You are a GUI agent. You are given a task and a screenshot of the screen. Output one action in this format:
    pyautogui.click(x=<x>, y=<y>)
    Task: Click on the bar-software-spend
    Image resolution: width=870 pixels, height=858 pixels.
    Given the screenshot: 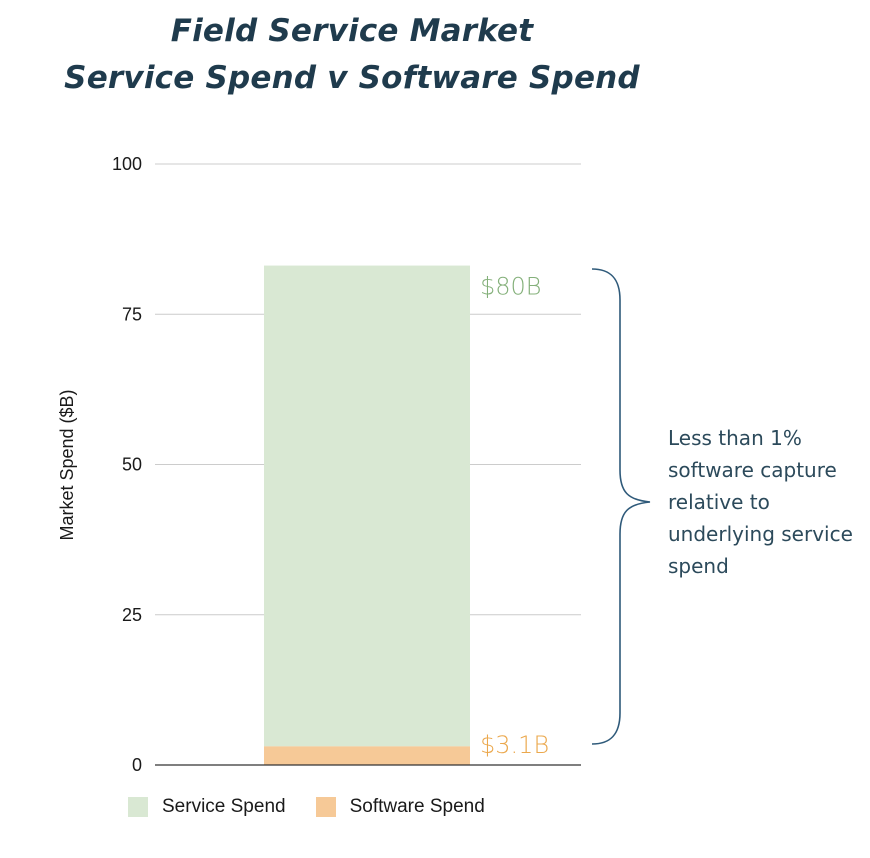 What is the action you would take?
    pyautogui.click(x=367, y=755)
    